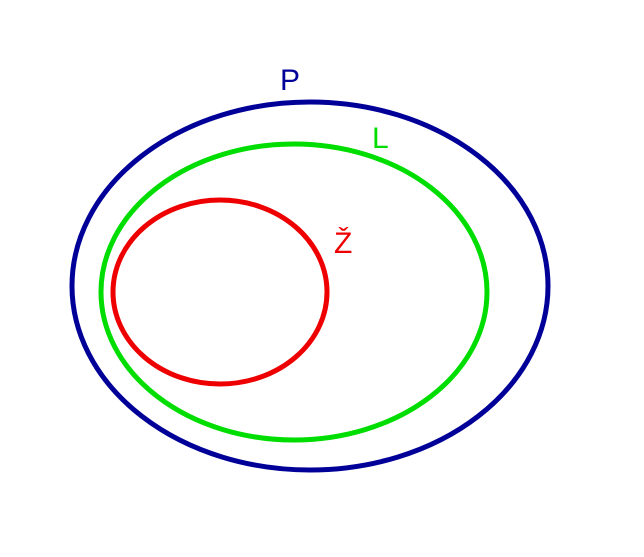 The image size is (644, 557). Describe the element at coordinates (290, 80) in the screenshot. I see `set-p-label: P` at that location.